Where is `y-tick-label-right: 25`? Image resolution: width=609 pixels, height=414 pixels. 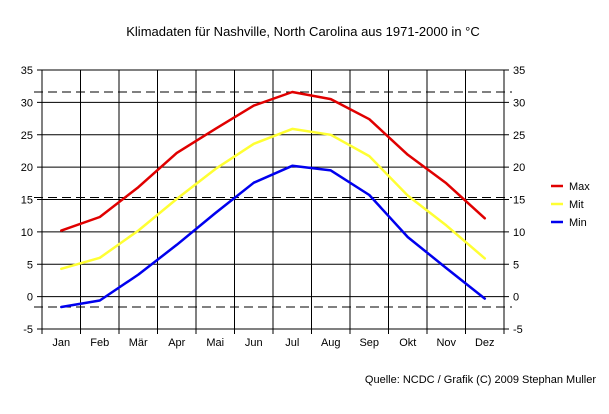 y-tick-label-right: 25 is located at coordinates (519, 136).